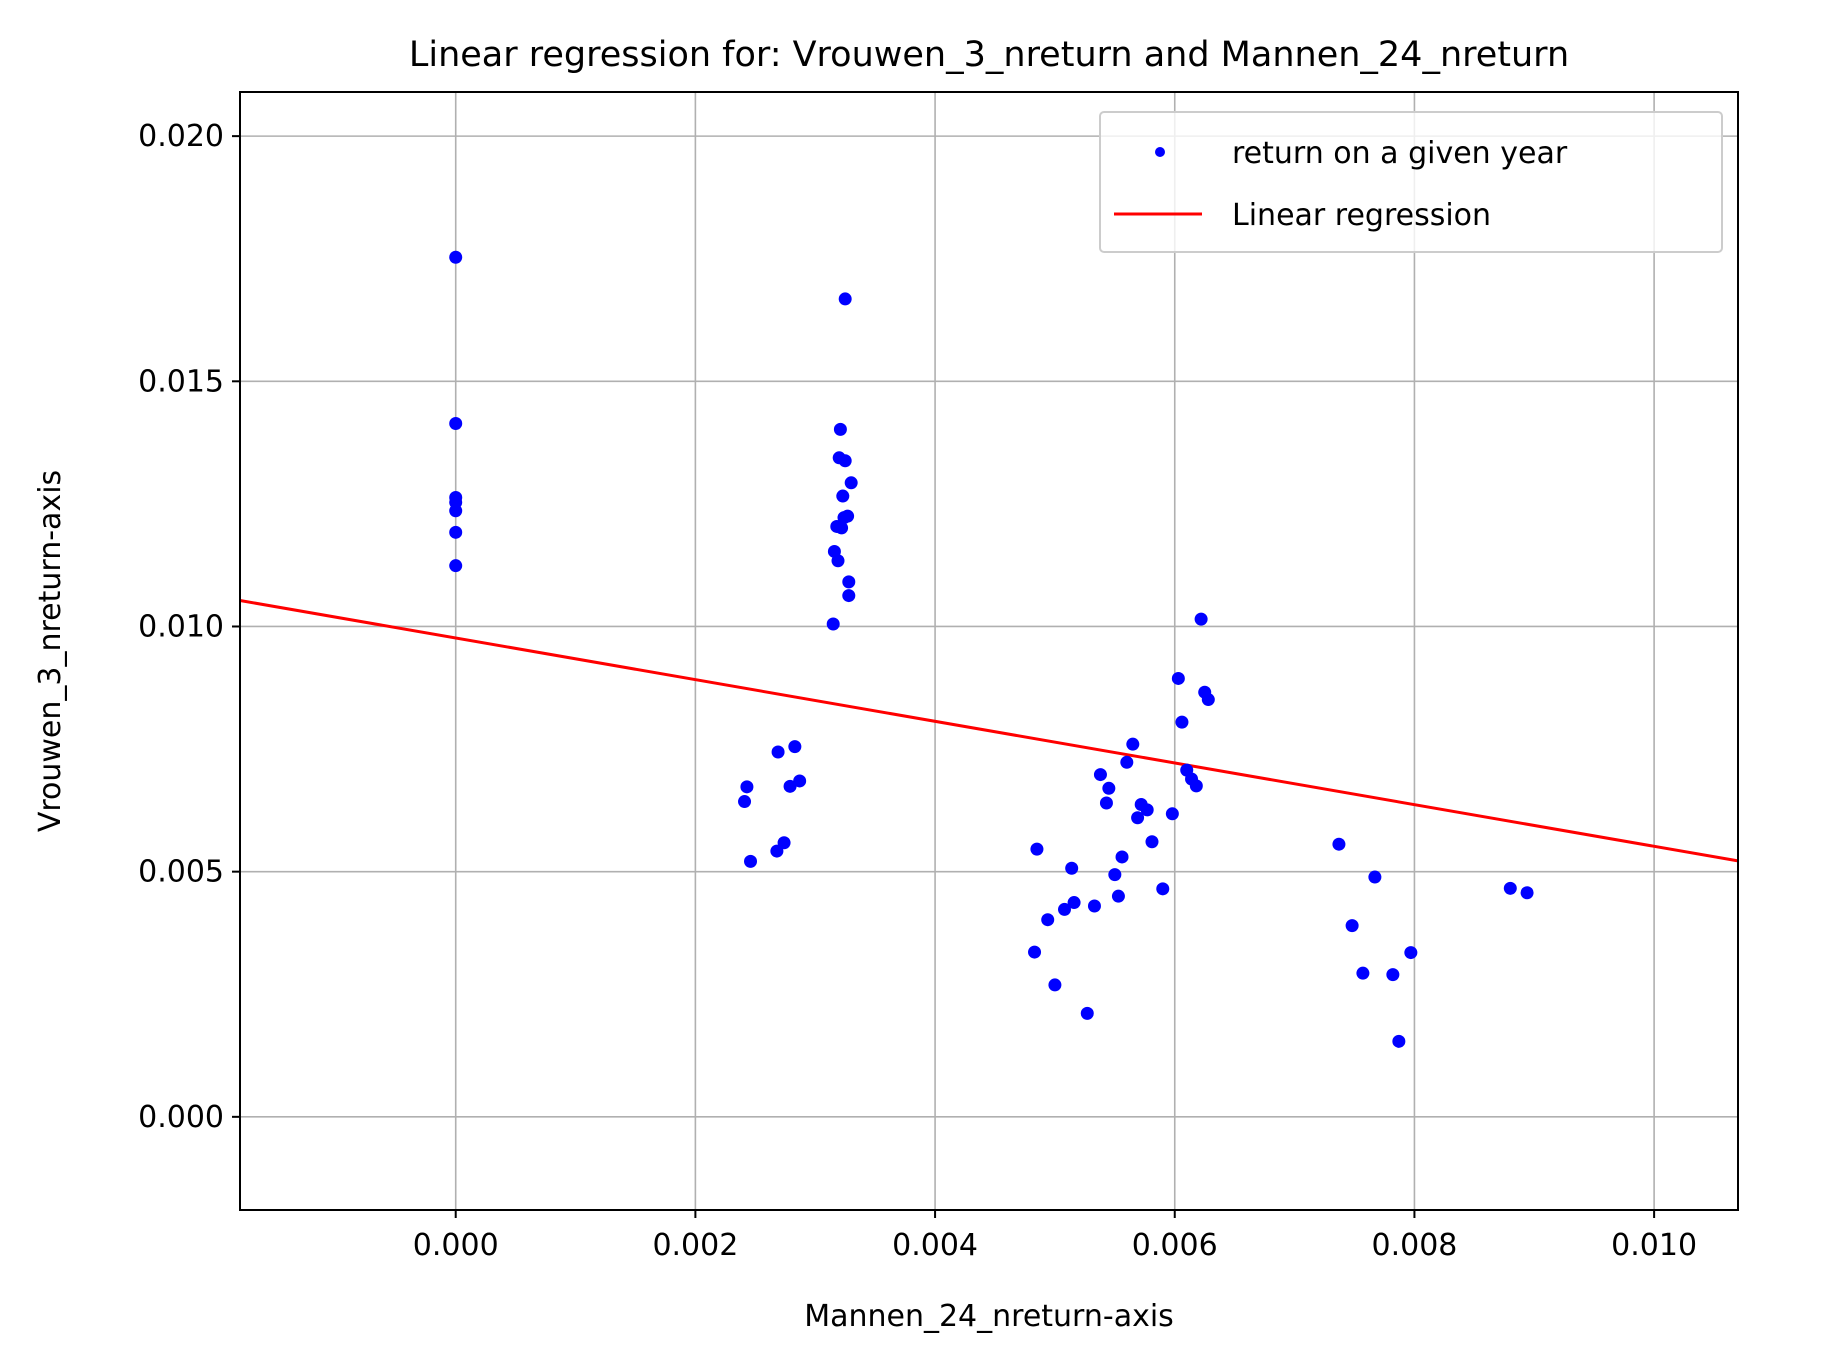  What do you see at coordinates (181, 136) in the screenshot?
I see `y-tick-label: 0.020` at bounding box center [181, 136].